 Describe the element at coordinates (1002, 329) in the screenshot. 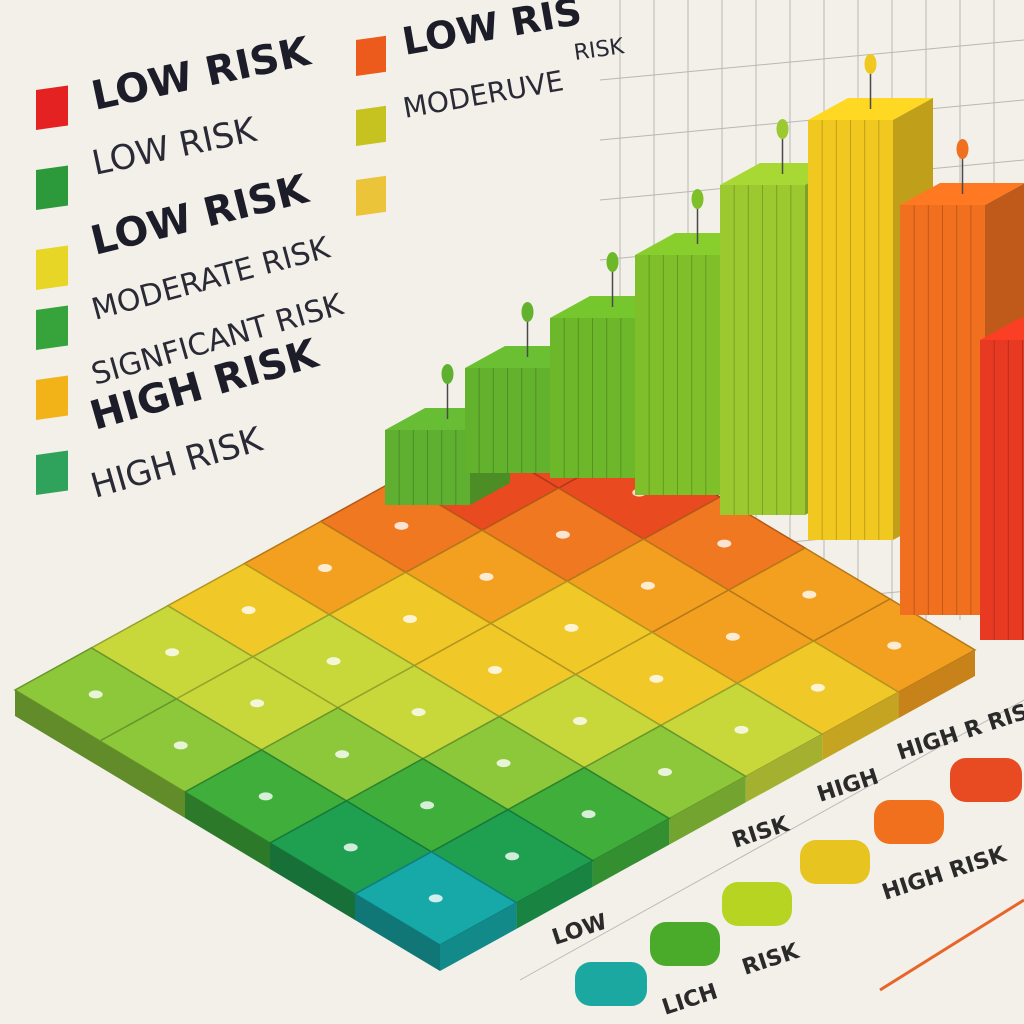

I see `bar-top` at that location.